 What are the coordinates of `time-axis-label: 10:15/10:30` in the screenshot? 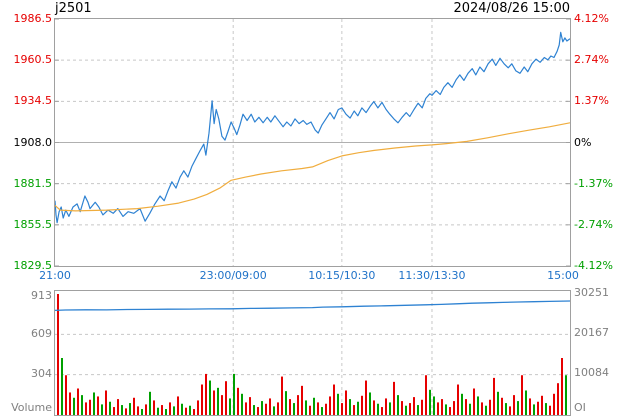 It's located at (342, 275).